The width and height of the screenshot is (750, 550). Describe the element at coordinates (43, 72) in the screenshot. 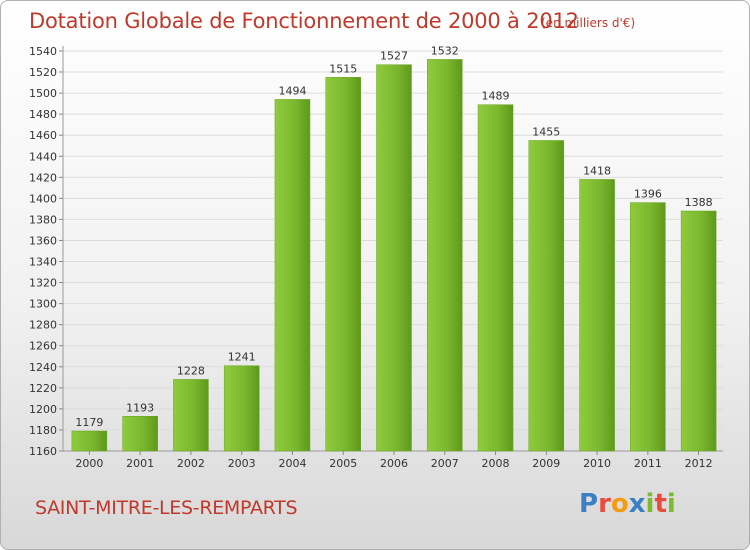

I see `y-tick-label: 1520` at that location.